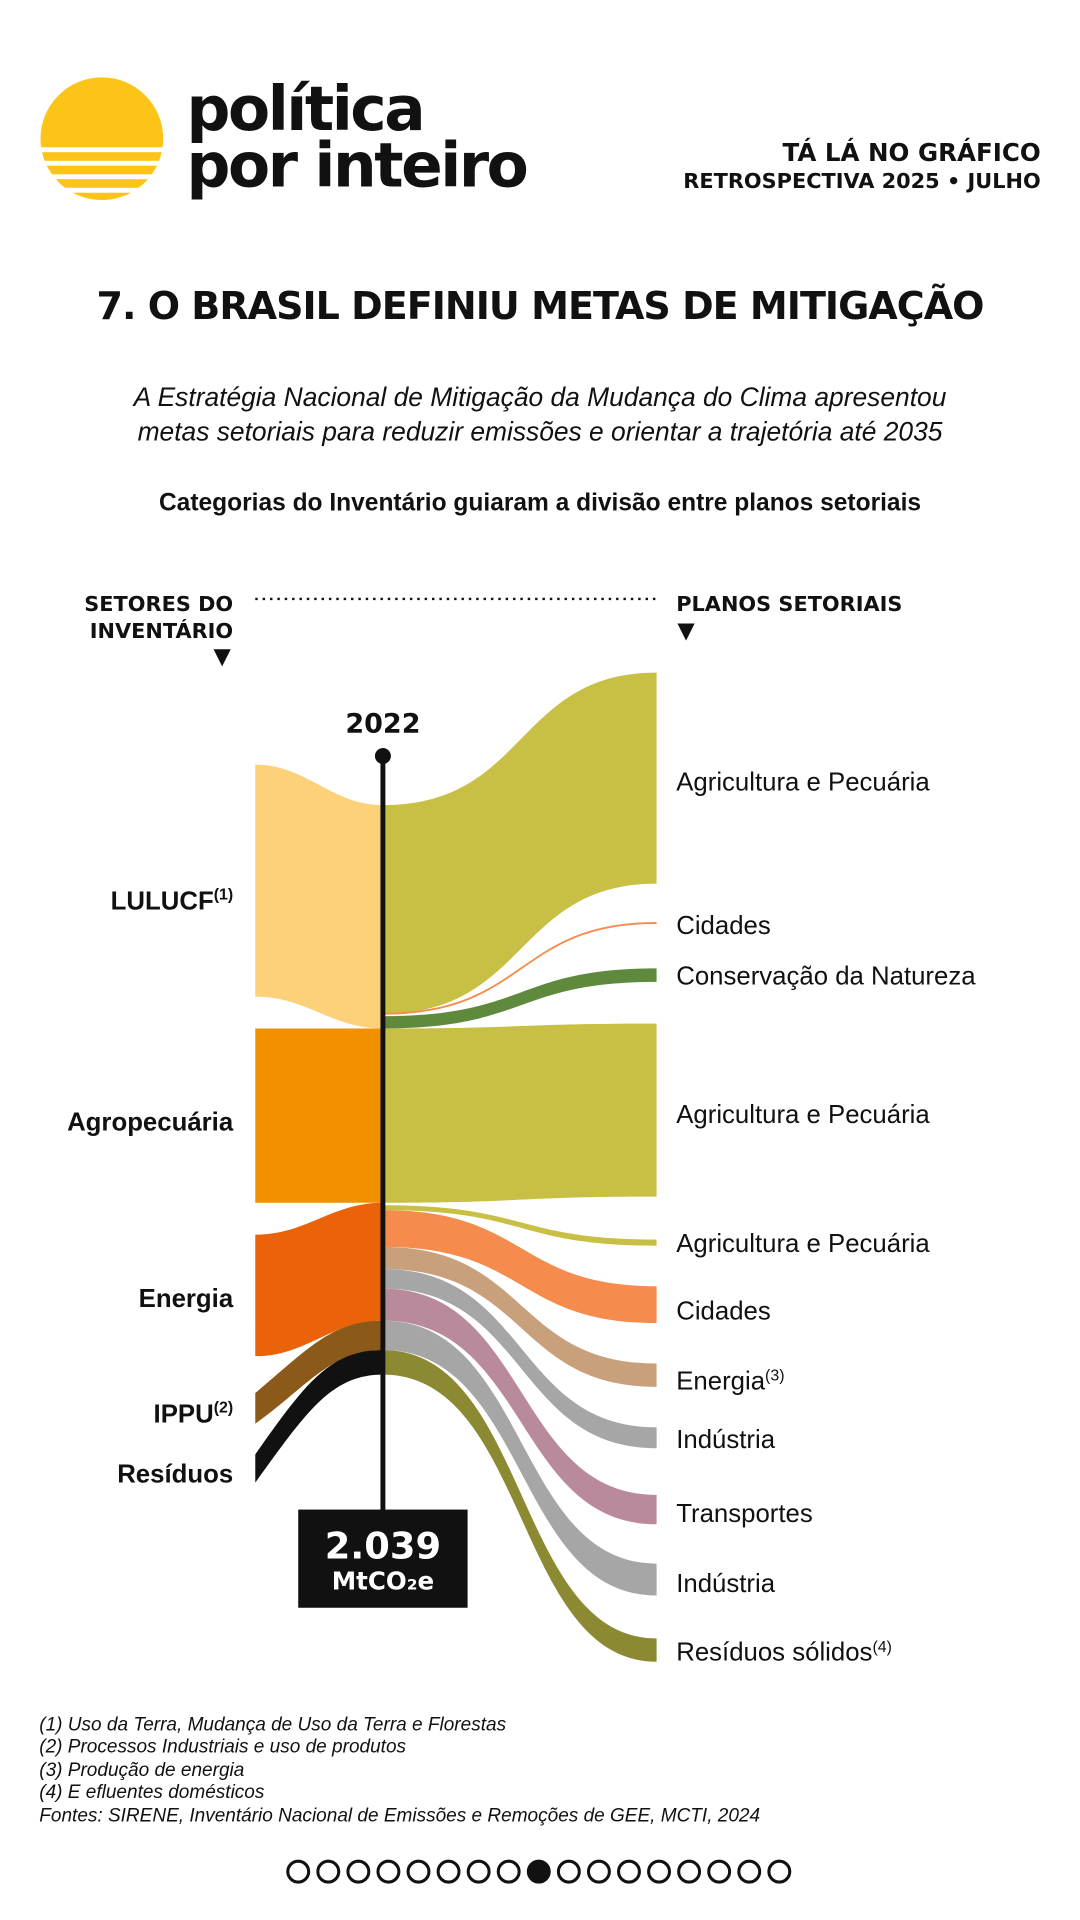 The image size is (1080, 1920). What do you see at coordinates (539, 1871) in the screenshot?
I see `pagination` at bounding box center [539, 1871].